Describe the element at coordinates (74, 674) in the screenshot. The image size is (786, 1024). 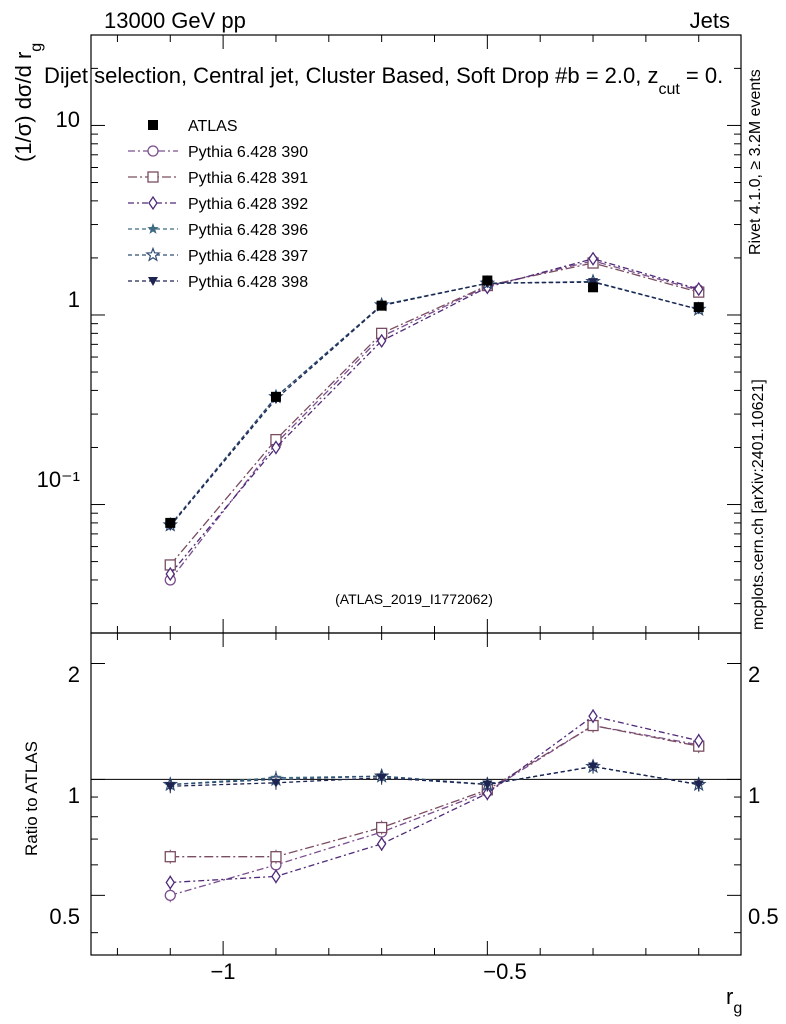
I see `ratio-tick-label-2-left: 2` at that location.